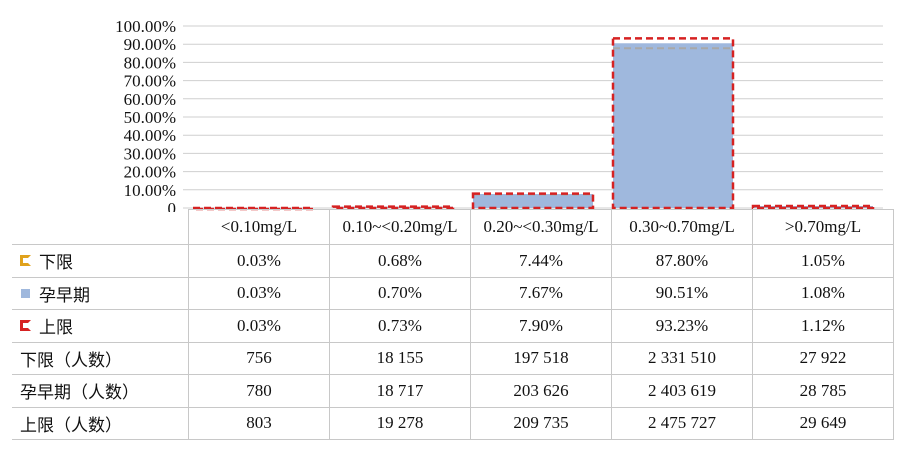  Describe the element at coordinates (541, 227) in the screenshot. I see `category-label: 0.20~<0.30mg/L` at that location.